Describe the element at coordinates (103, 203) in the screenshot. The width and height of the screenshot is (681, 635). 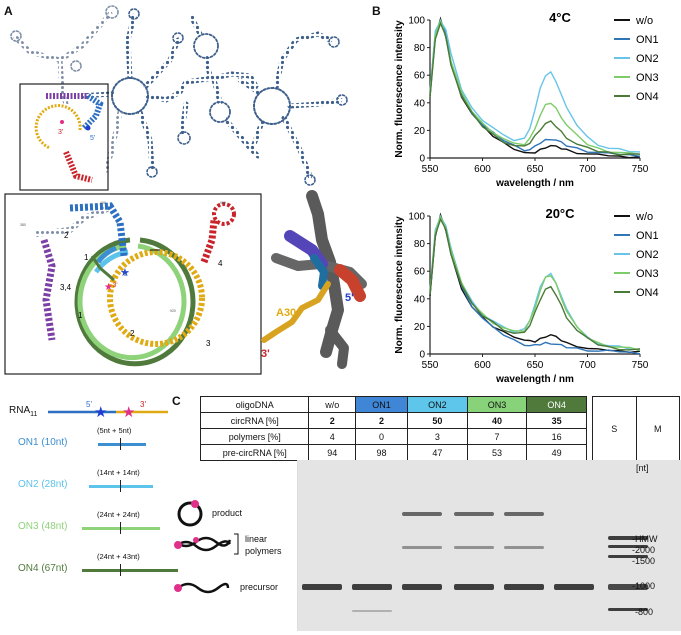
I see `nt-tick-400: 400` at that location.